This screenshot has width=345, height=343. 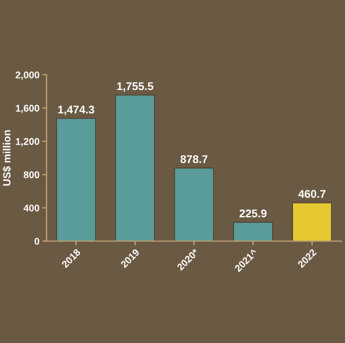 I want to click on y-tick-label: 1,600, so click(x=28, y=109).